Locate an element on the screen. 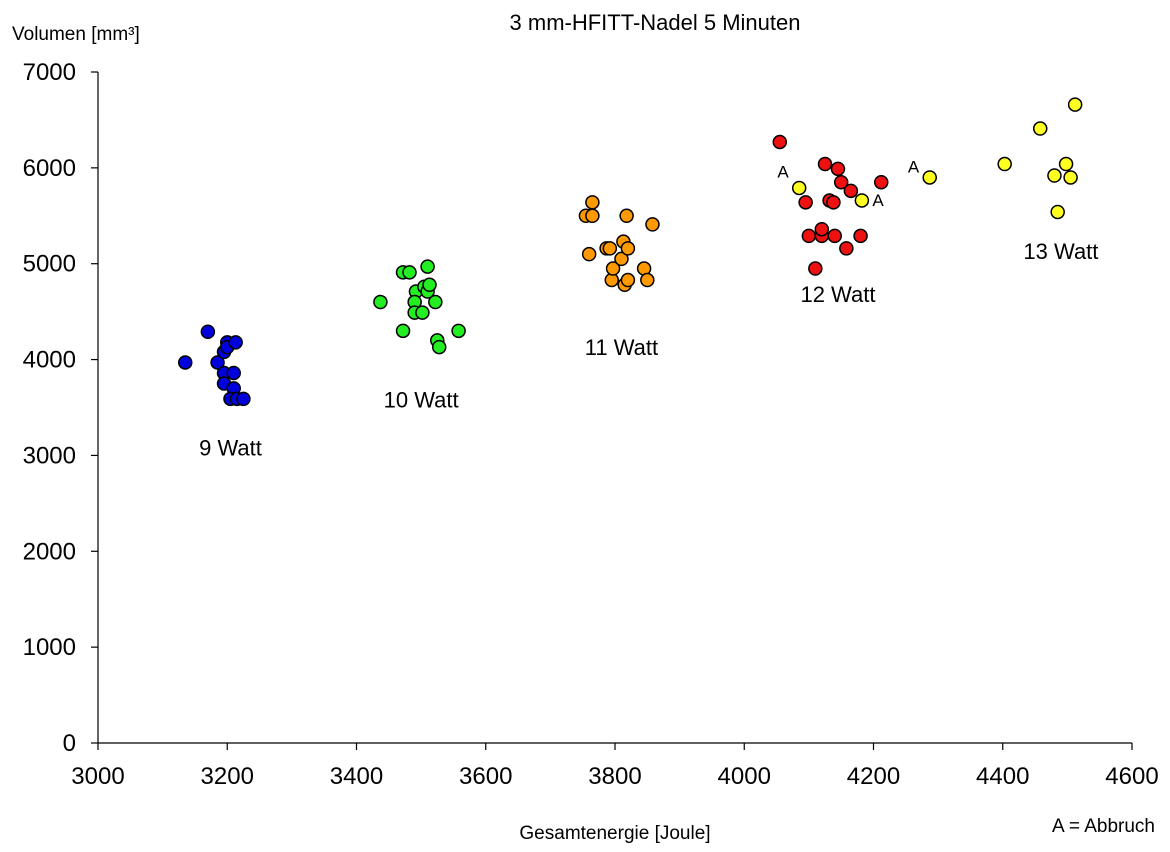 The image size is (1170, 852). series-13-watt is located at coordinates (937, 158).